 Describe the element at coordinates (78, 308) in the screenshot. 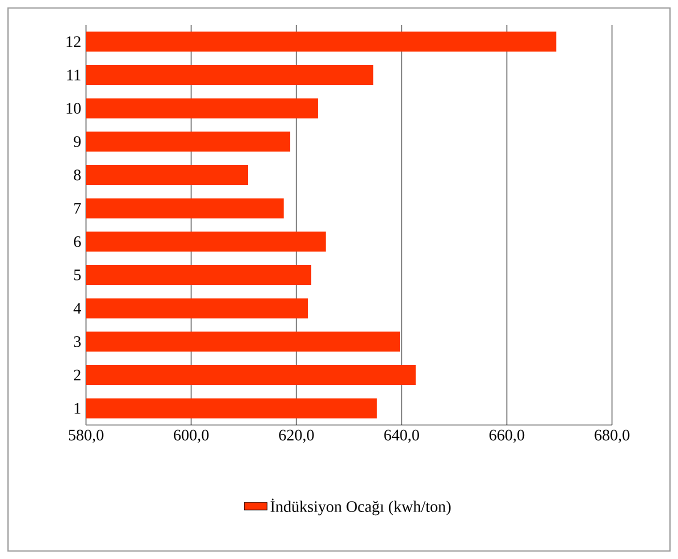

I see `y-tick-label: 4` at that location.